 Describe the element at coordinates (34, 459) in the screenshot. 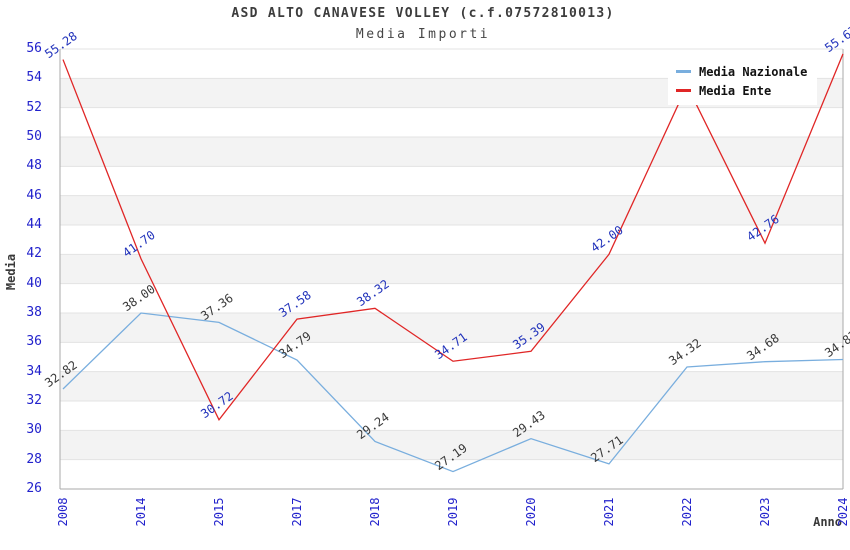

I see `y-tick-label: 28` at that location.